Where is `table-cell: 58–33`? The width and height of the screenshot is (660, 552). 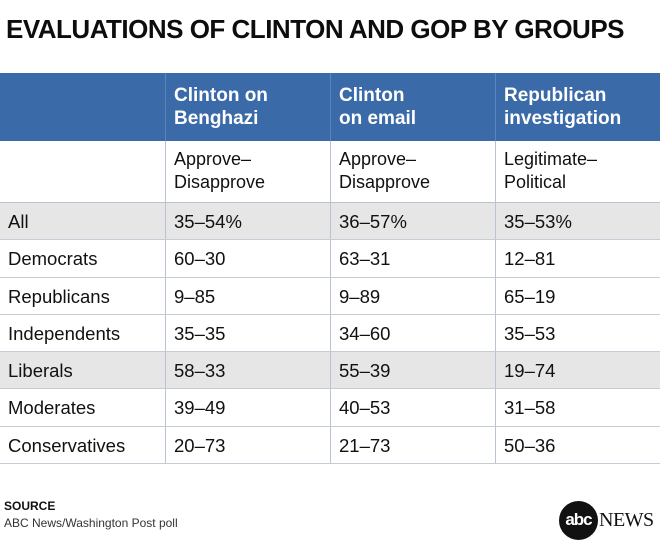
table-cell: 58–33 is located at coordinates (247, 370).